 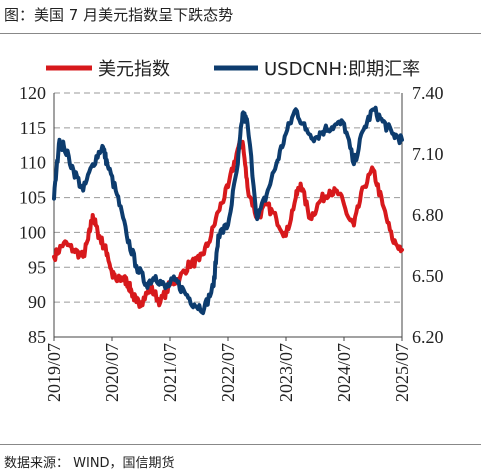 I want to click on y-right-tick-label: 6.80, so click(x=428, y=215).